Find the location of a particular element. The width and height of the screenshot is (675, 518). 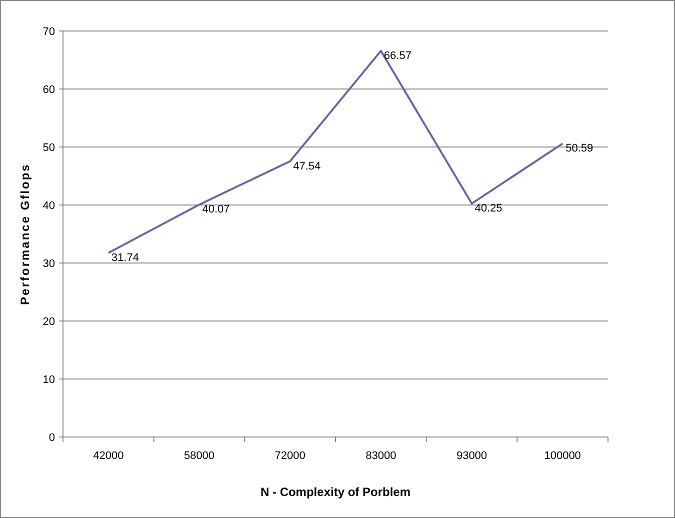

data-label: 31.74 is located at coordinates (125, 258).